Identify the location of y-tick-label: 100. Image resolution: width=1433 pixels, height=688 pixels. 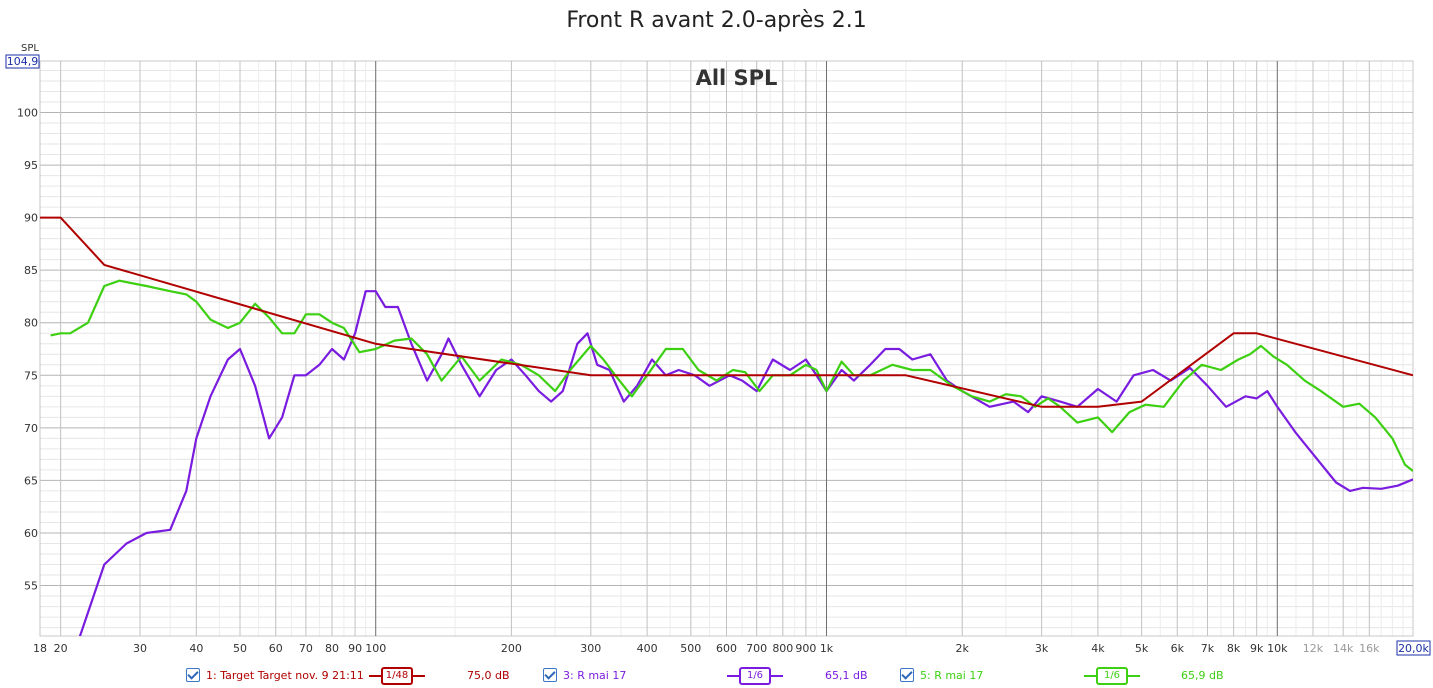
(27, 113).